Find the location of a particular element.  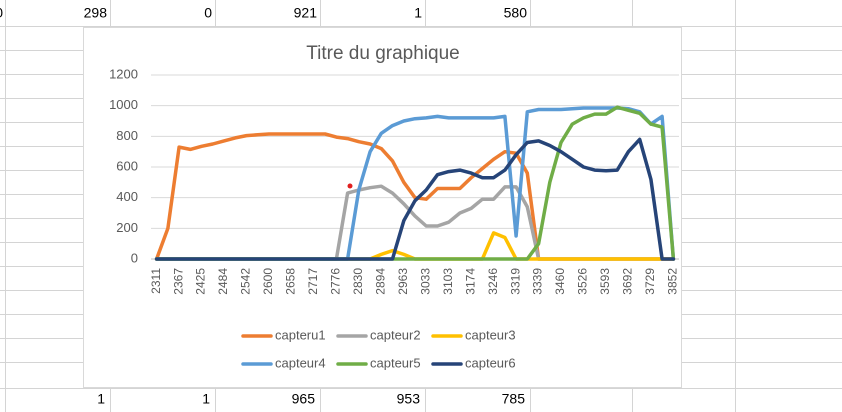

cell: 785 is located at coordinates (514, 399).